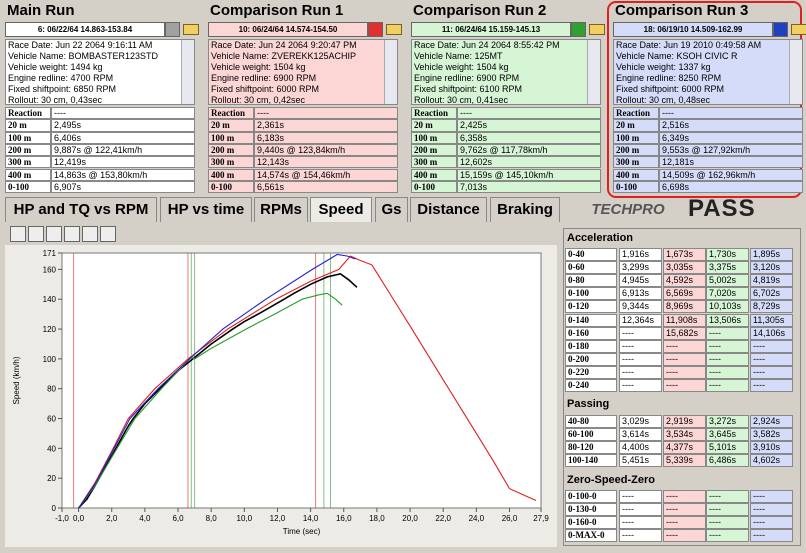  I want to click on result-value: 12,181s, so click(731, 162).